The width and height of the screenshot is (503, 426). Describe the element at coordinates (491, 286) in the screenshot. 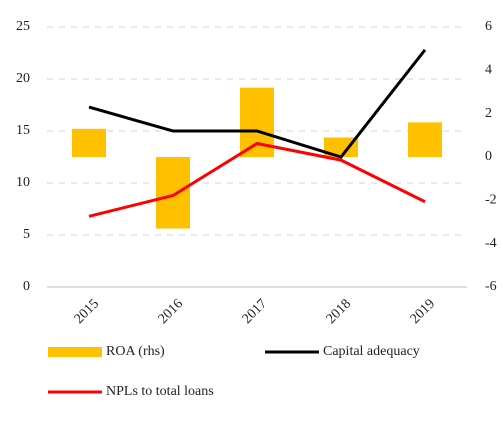

I see `y2-tick-label: -6` at that location.